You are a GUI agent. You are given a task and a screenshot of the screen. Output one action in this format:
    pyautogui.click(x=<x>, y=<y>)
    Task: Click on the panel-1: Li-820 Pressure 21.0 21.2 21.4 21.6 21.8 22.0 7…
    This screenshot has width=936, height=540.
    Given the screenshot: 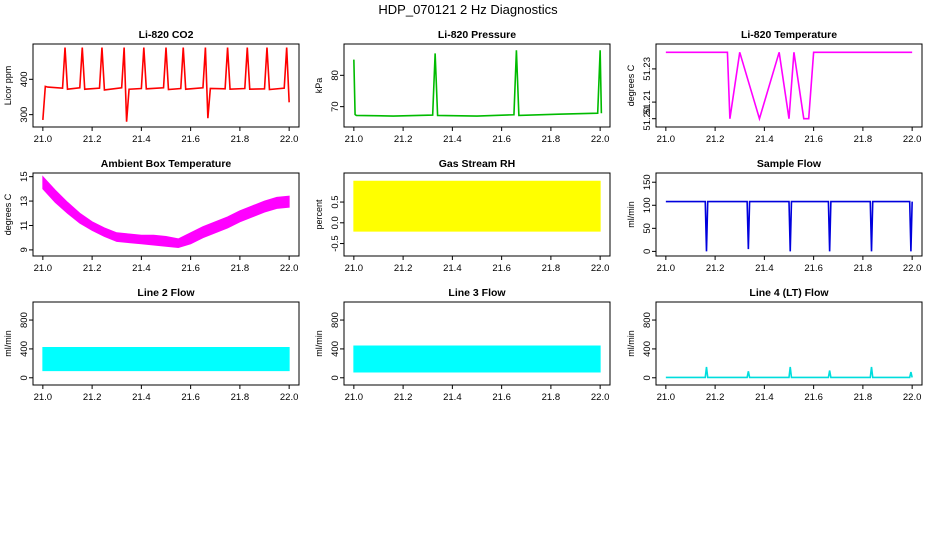 What is the action you would take?
    pyautogui.click(x=462, y=87)
    